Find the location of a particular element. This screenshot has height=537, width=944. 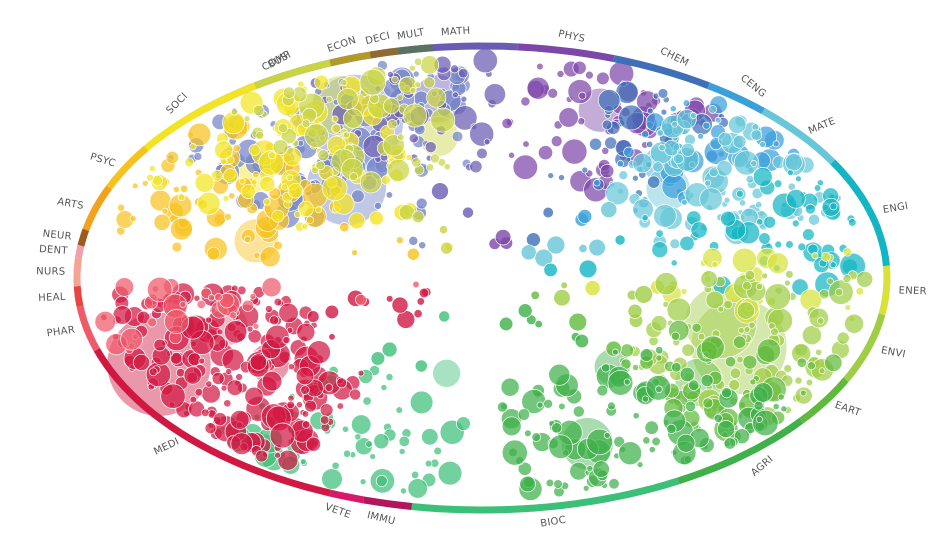

ring-segment-psyc is located at coordinates (127, 167).